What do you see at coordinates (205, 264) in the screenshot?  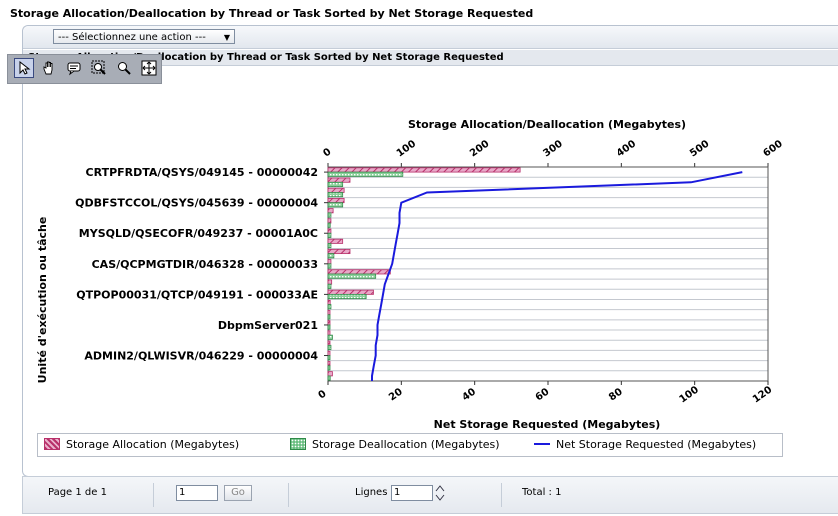 I see `category-label: CAS/QCPMGTDIR/046328 - 00000033` at bounding box center [205, 264].